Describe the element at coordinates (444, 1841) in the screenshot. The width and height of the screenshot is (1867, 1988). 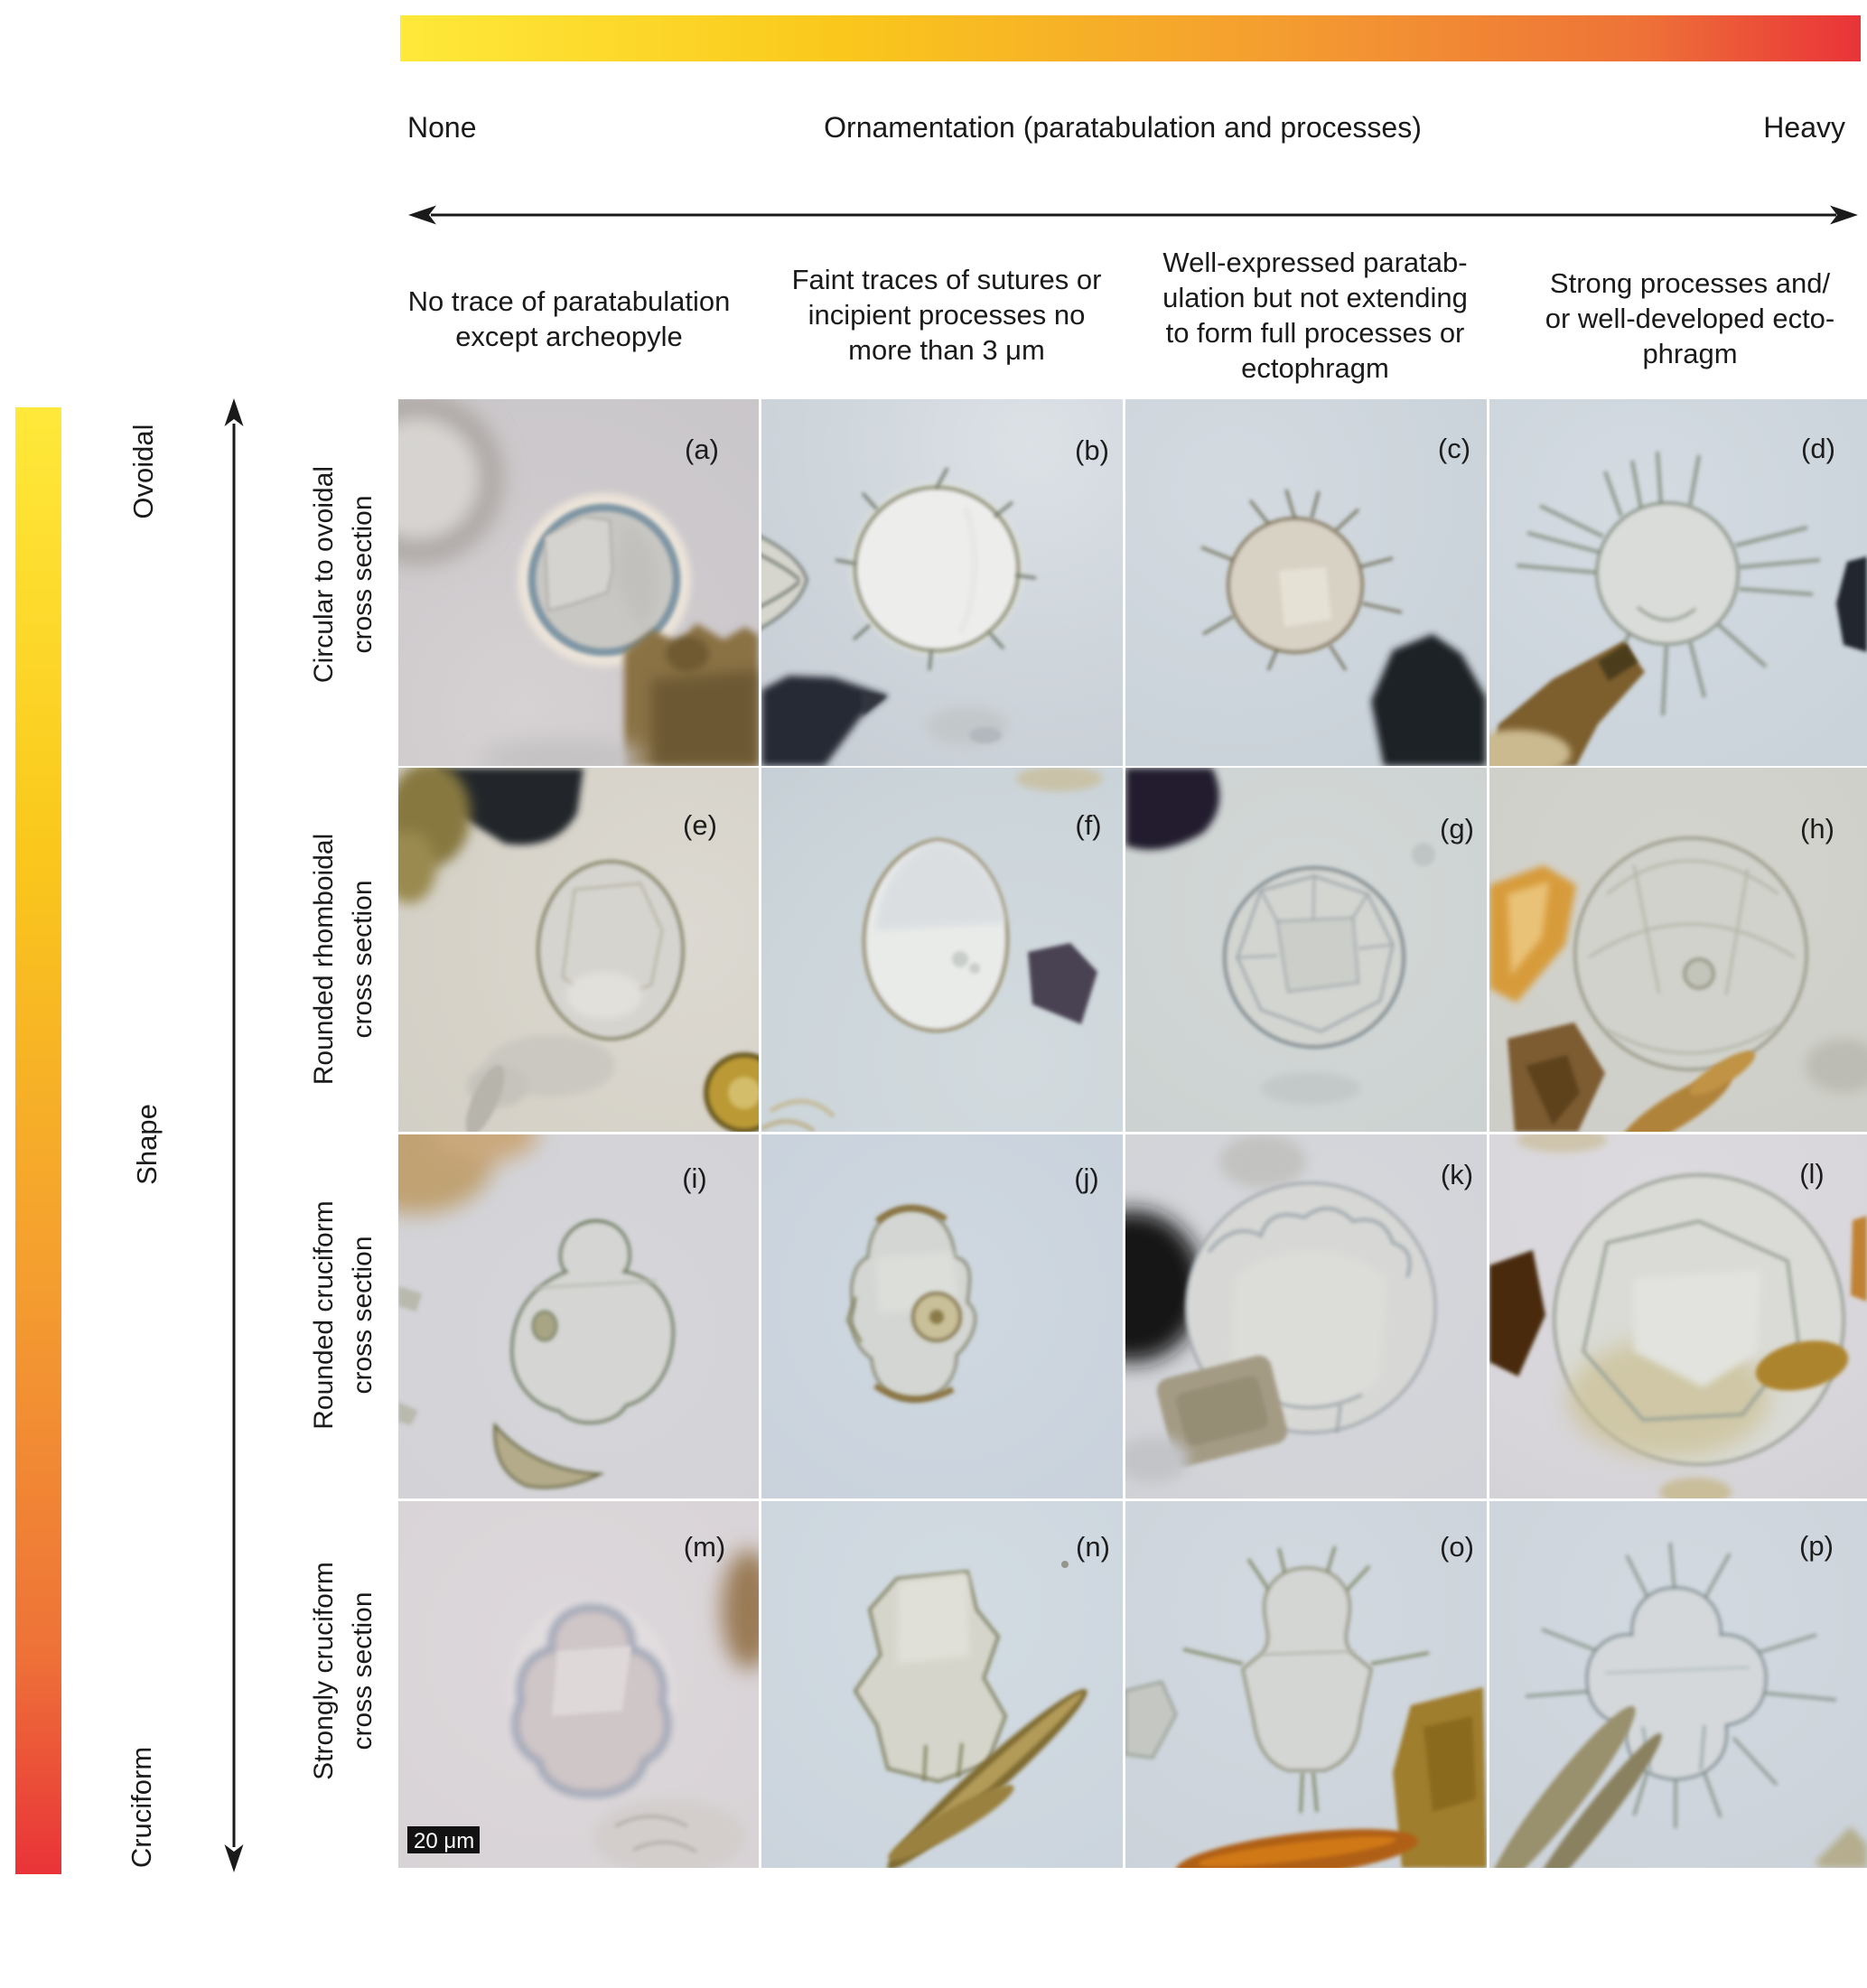
I see `svg-text: 20 μm` at that location.